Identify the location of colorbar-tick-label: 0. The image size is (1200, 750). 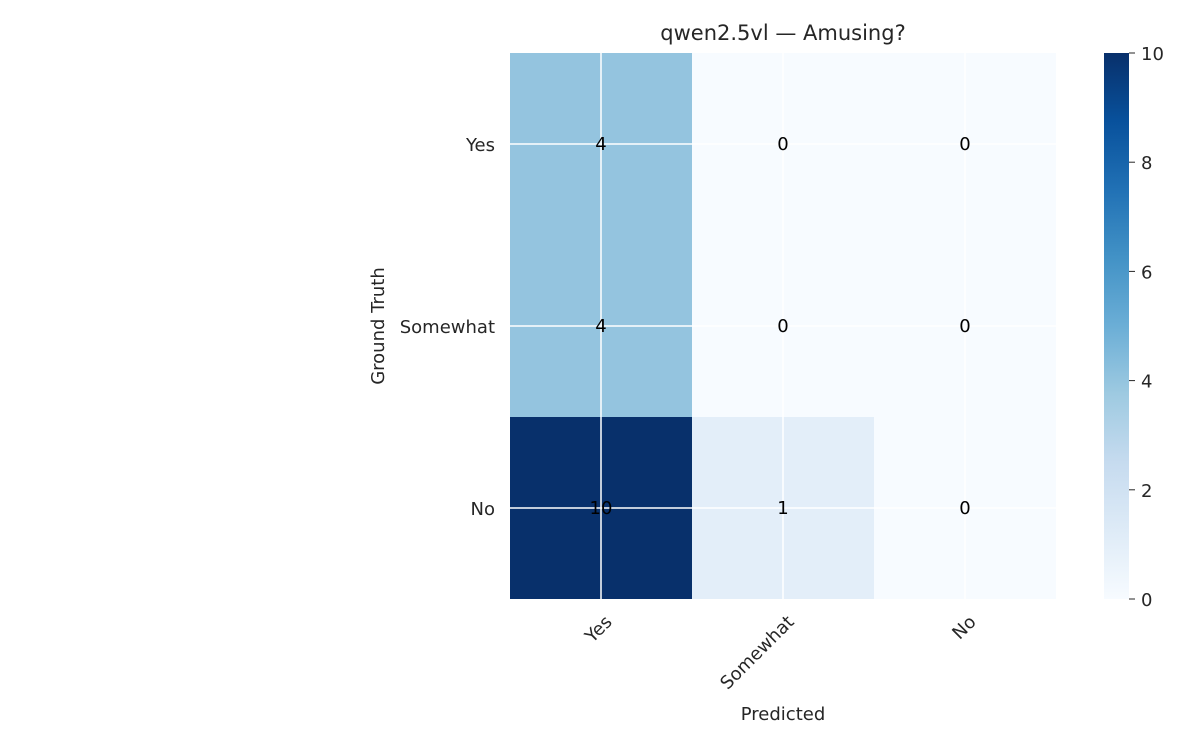
(1146, 600).